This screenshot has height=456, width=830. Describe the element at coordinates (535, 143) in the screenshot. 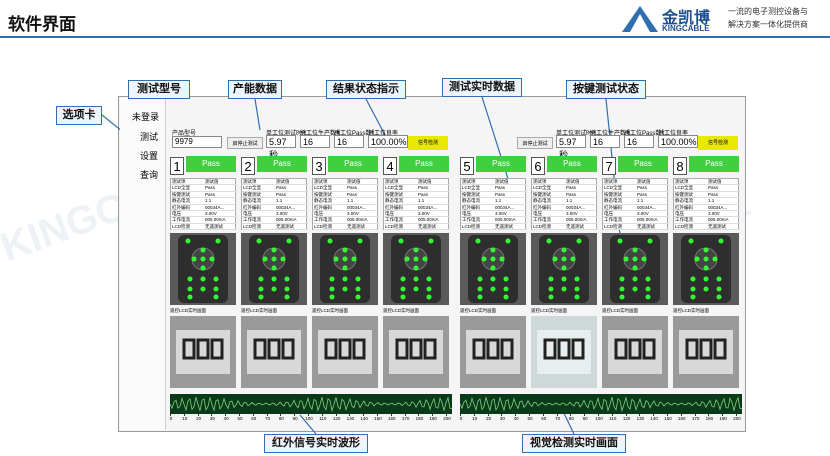

I see `start-button: 启停止测试` at that location.